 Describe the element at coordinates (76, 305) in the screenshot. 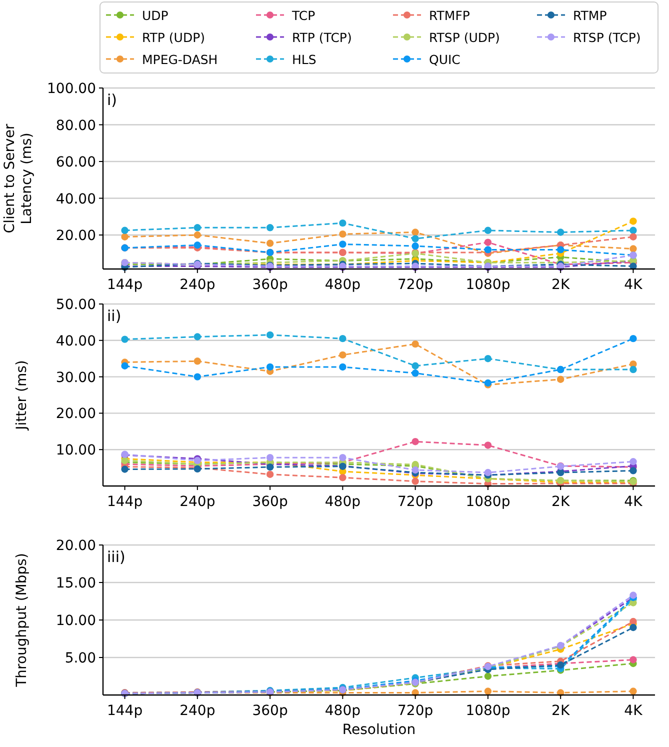

I see `y-tick-label: 50.00` at that location.